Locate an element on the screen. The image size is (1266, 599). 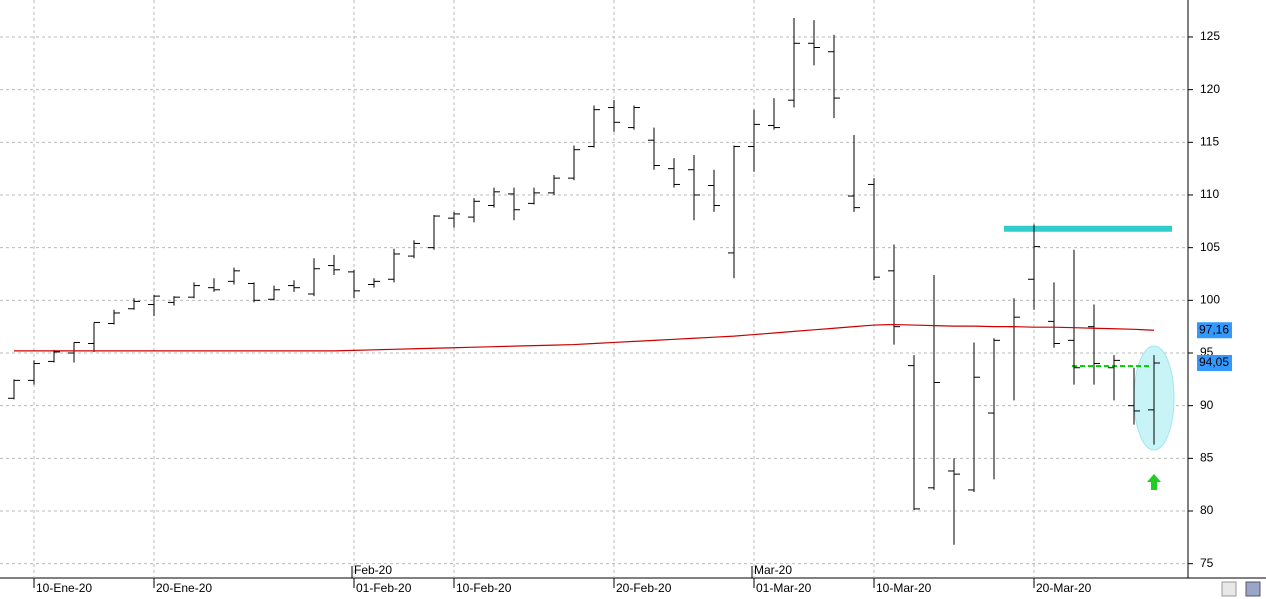
value-marker-label: 94,05 is located at coordinates (1214, 362).